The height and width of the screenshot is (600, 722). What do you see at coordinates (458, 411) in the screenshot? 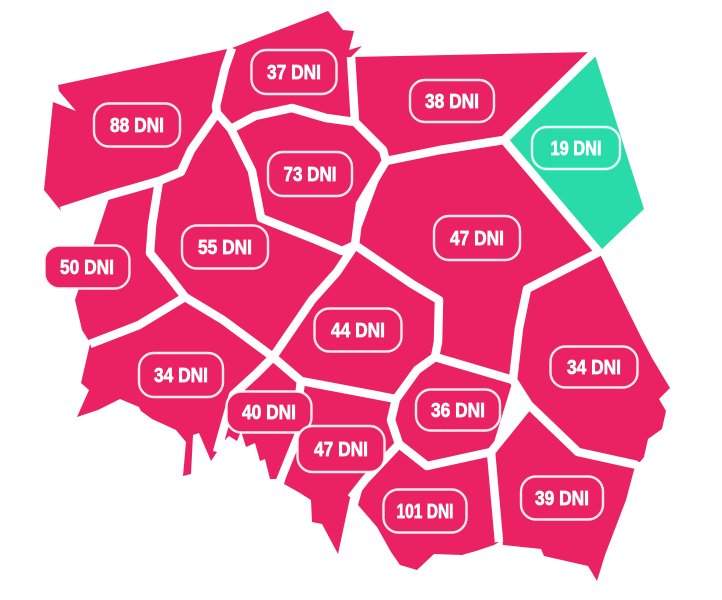
I see `svg-text: 36 DNI` at bounding box center [458, 411].